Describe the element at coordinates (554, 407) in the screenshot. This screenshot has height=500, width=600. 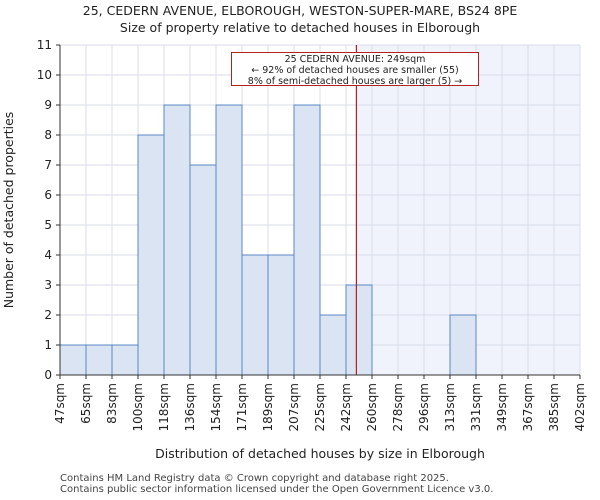
I see `x-tick-label: 385sqm` at that location.